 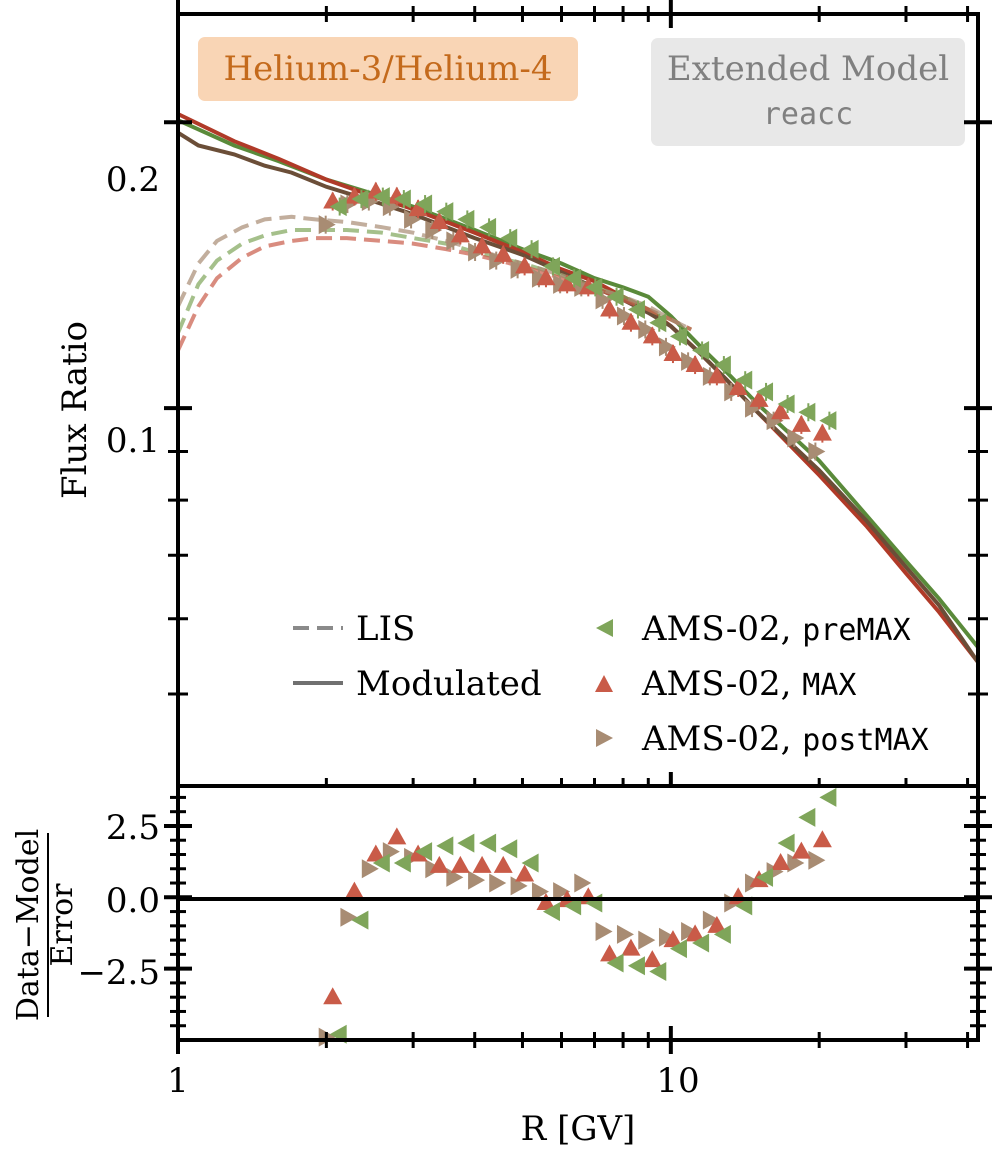 I want to click on model-label: Extended Model, so click(x=808, y=69).